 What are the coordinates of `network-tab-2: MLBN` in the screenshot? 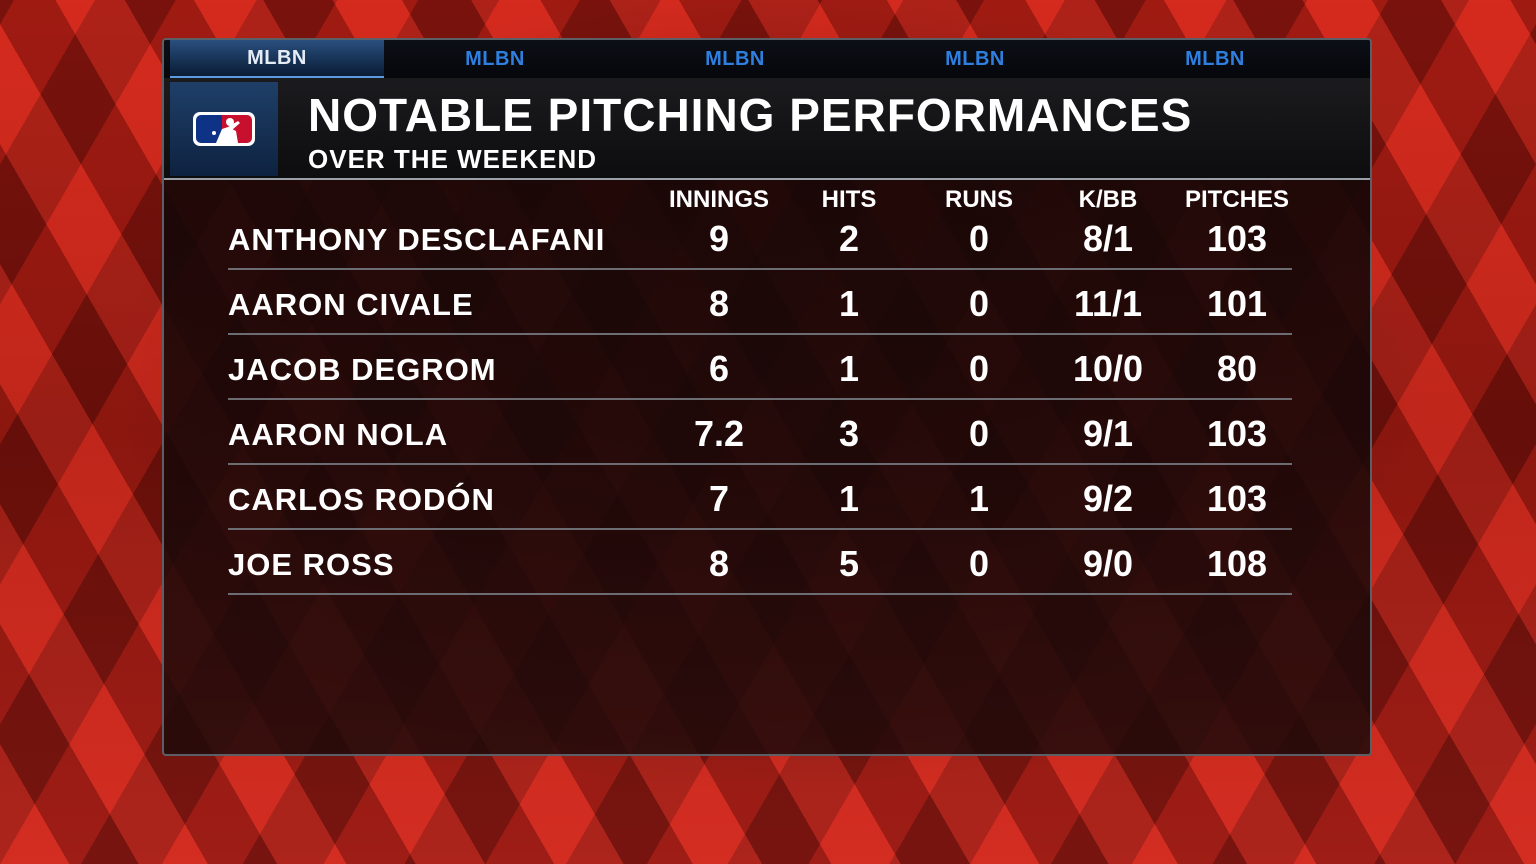 It's located at (495, 58).